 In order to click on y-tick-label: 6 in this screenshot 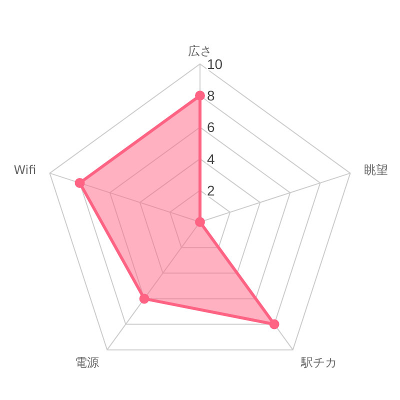, I will do `click(211, 127)`.